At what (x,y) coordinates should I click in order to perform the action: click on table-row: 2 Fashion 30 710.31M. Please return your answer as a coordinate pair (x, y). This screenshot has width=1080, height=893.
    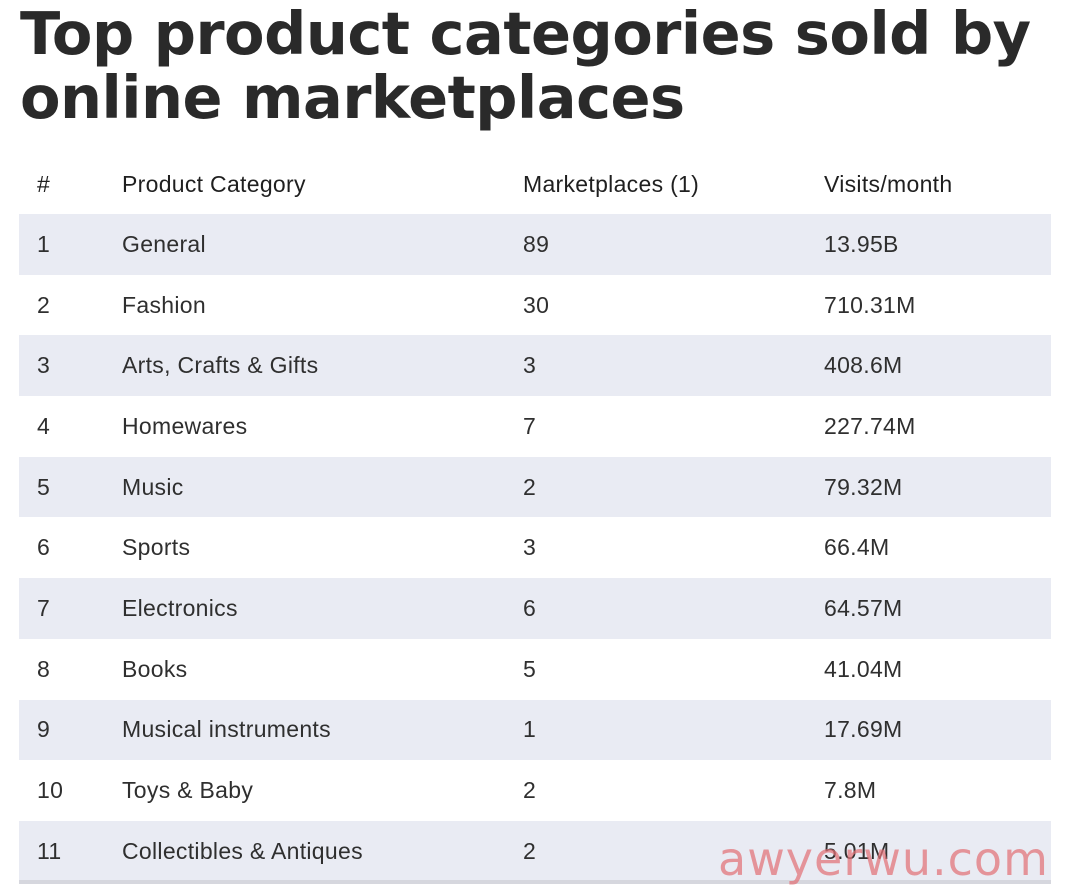
    Looking at the image, I should click on (535, 305).